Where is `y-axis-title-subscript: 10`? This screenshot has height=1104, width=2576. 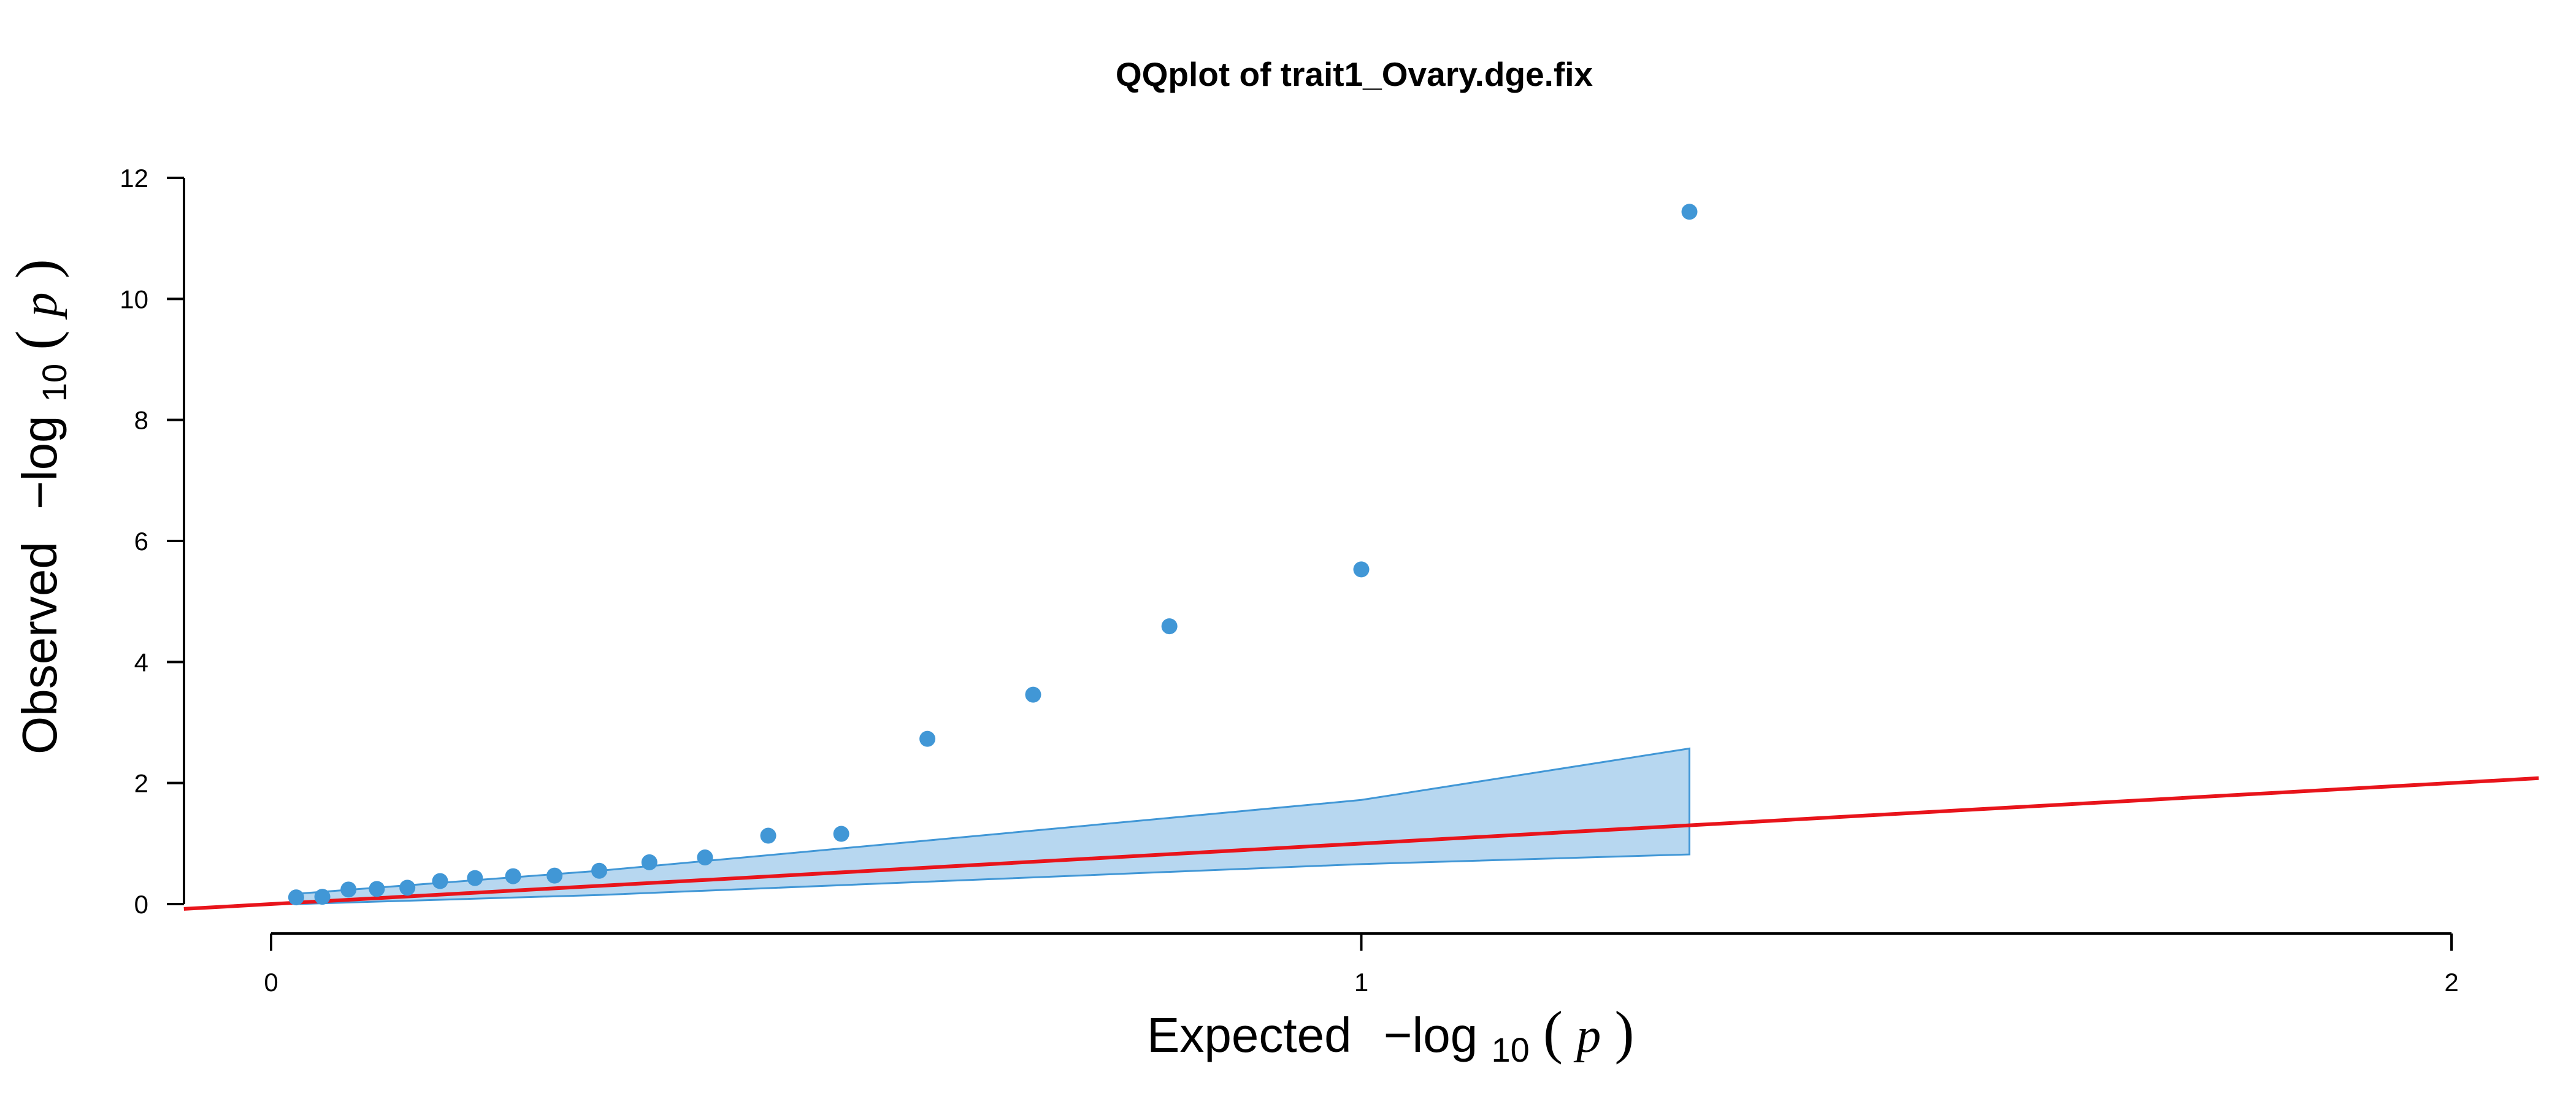
y-axis-title-subscript: 10 is located at coordinates (54, 383).